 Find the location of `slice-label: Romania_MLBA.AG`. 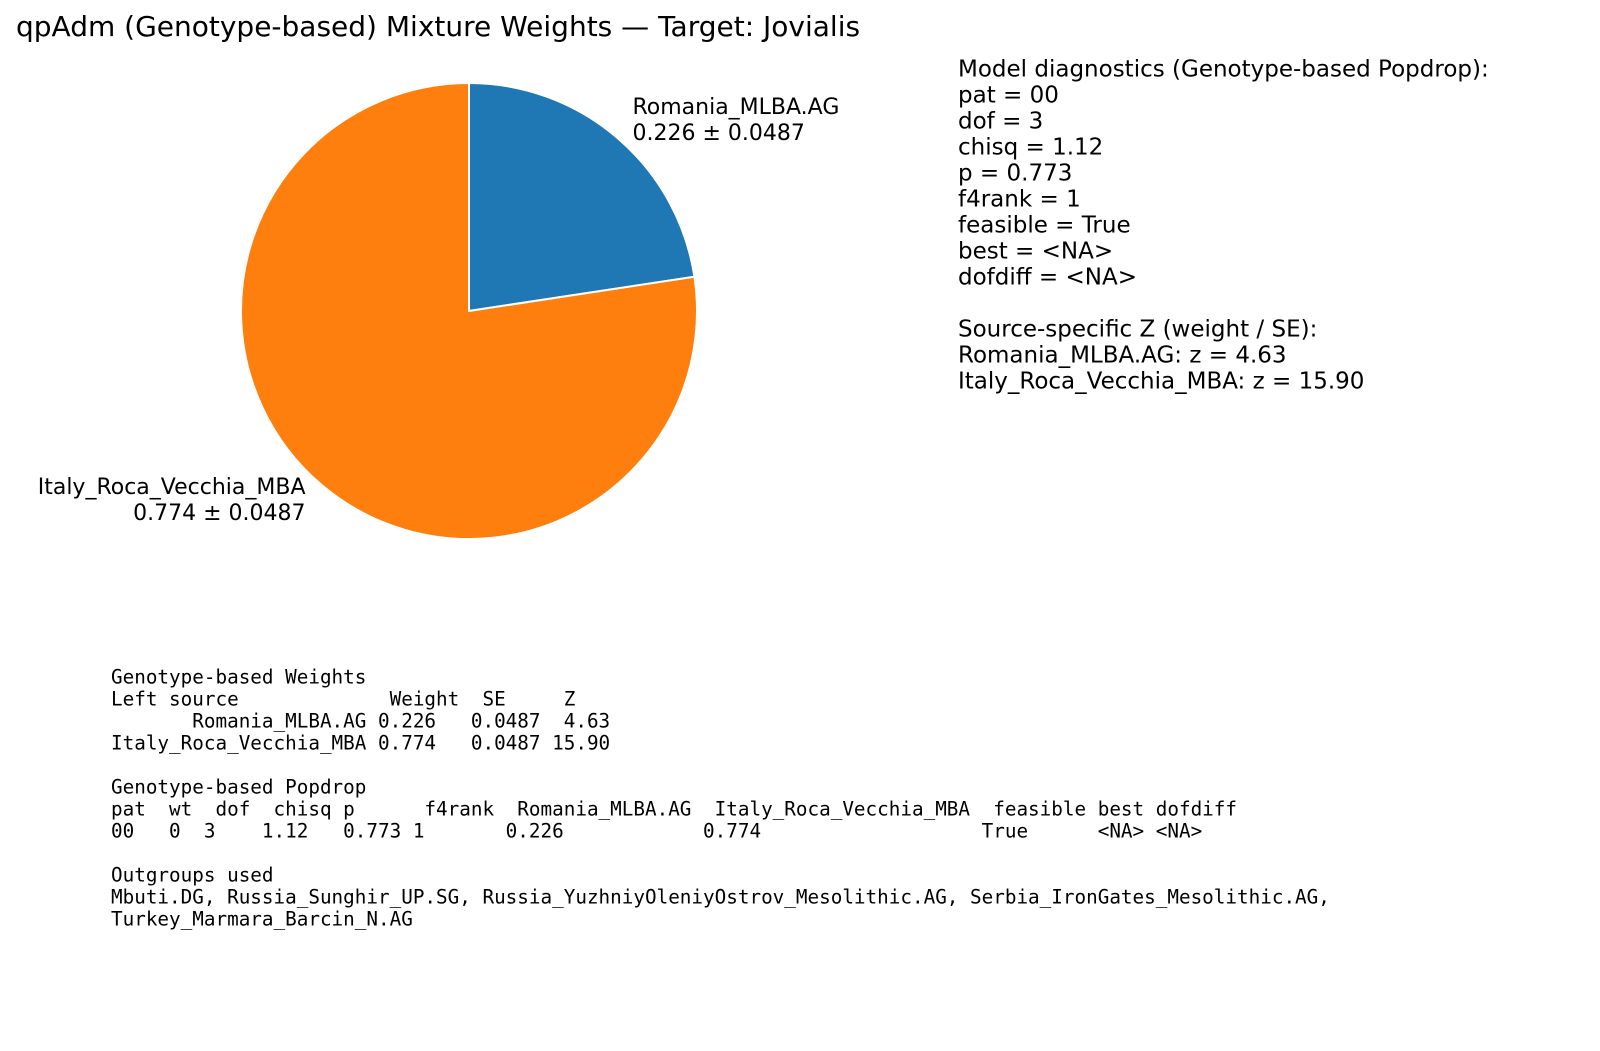

slice-label: Romania_MLBA.AG is located at coordinates (735, 107).